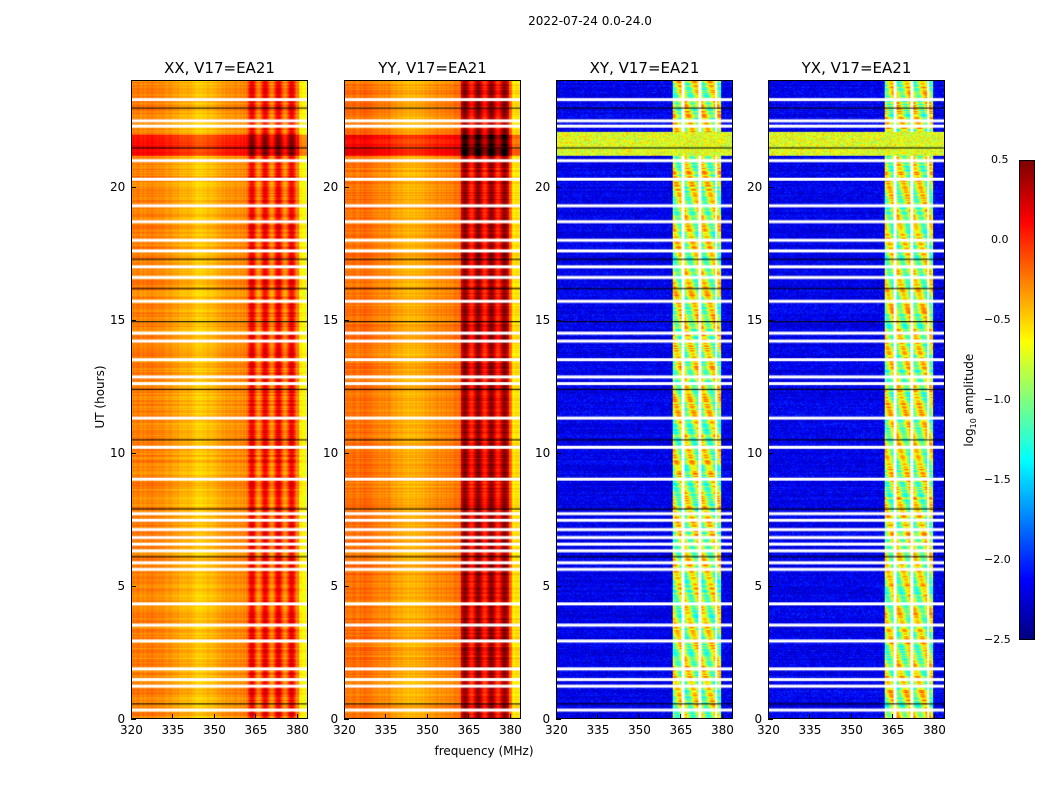 Image resolution: width=1050 pixels, height=800 pixels. What do you see at coordinates (997, 639) in the screenshot?
I see `colorbar-tick-label: −2.5` at bounding box center [997, 639].